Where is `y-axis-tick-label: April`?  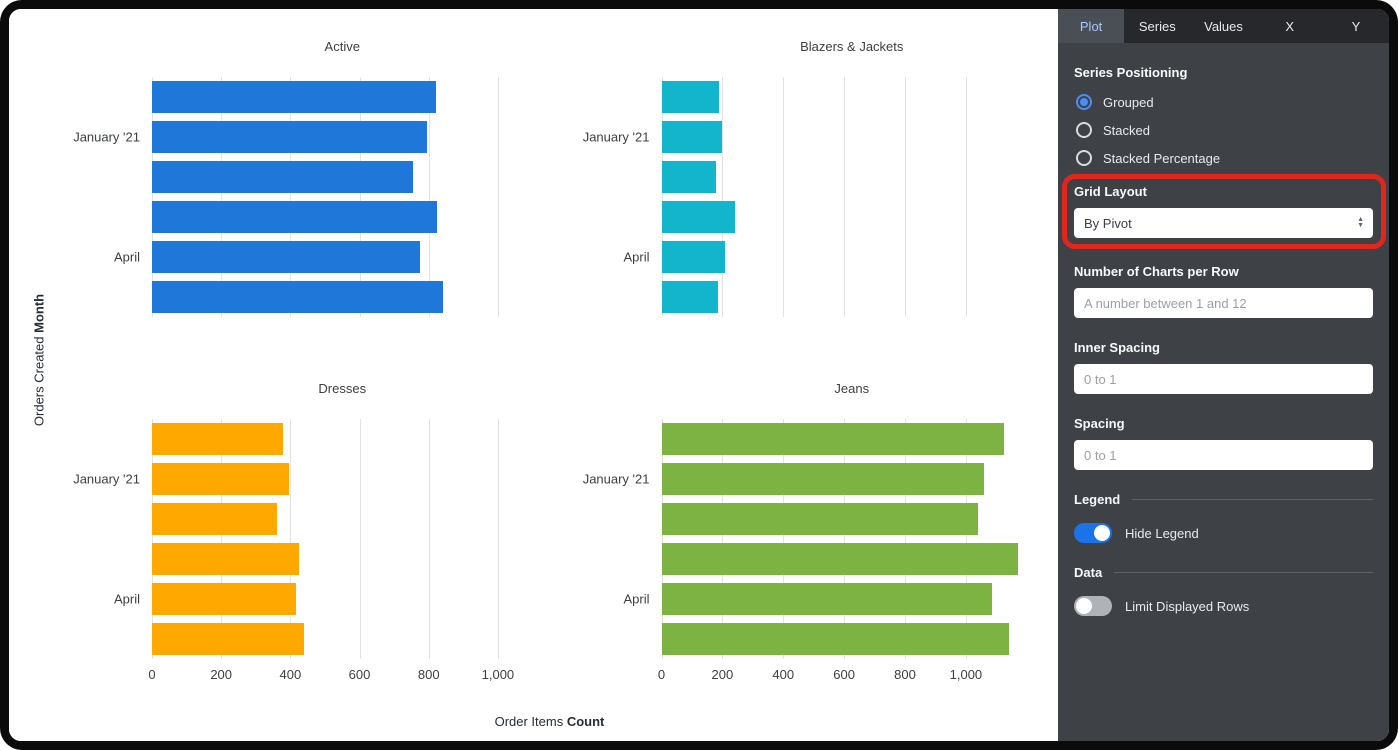
y-axis-tick-label: April is located at coordinates (636, 257).